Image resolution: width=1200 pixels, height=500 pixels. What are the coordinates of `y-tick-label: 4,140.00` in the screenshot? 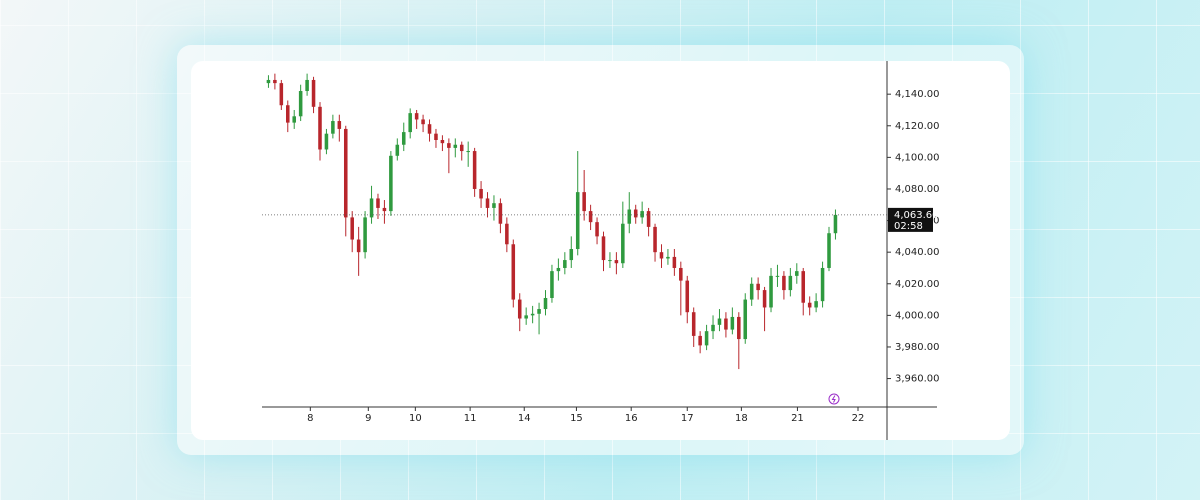 It's located at (917, 94).